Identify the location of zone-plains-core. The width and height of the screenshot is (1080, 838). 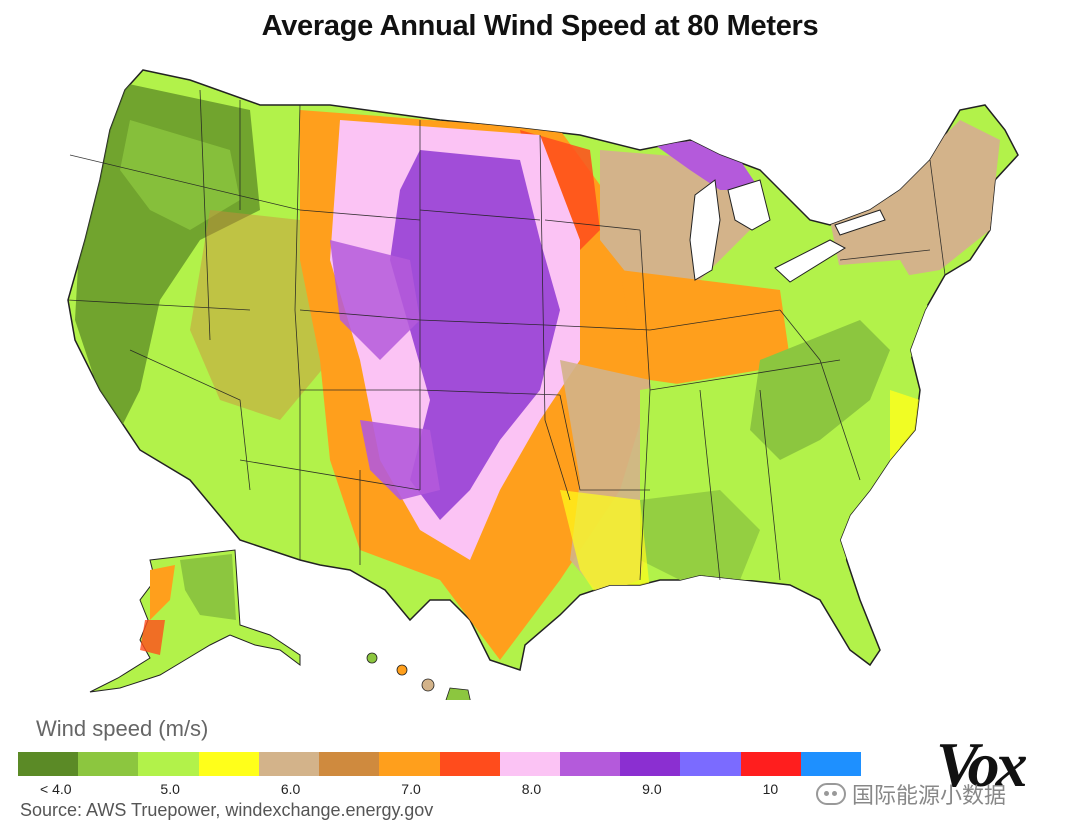
(475, 335).